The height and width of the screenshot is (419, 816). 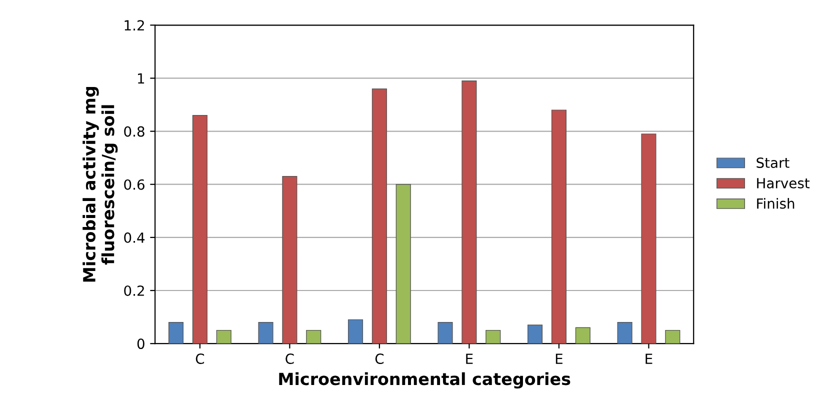 I want to click on y-tick-label: 0, so click(x=140, y=344).